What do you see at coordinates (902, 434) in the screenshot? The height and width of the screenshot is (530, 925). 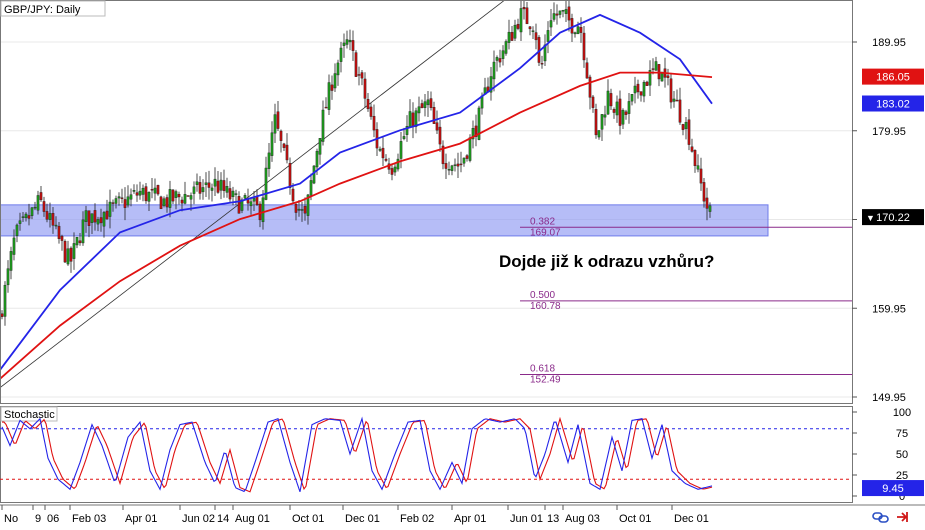 I see `stoch-tick-label: 75` at bounding box center [902, 434].